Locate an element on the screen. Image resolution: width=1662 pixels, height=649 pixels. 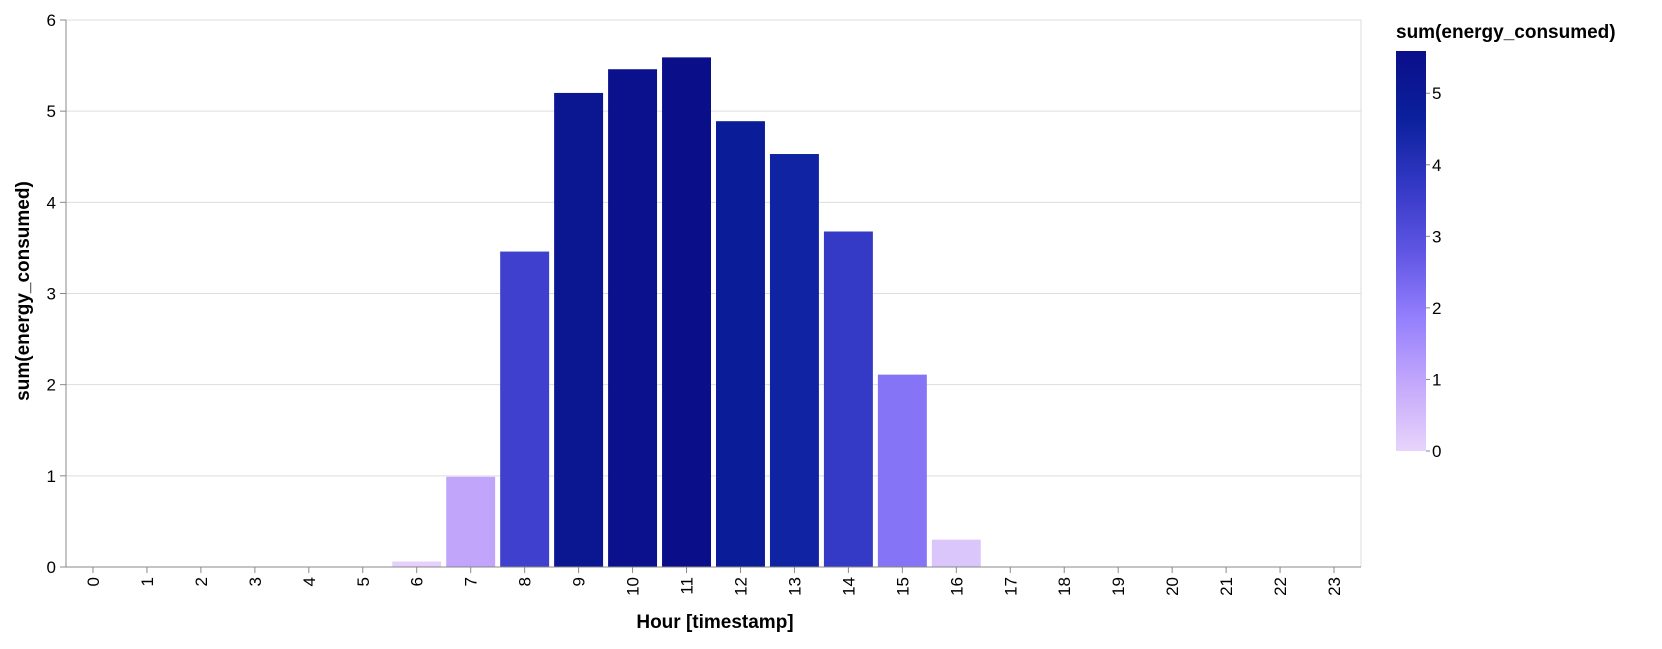
legend-tick-label: 5 is located at coordinates (1436, 93).